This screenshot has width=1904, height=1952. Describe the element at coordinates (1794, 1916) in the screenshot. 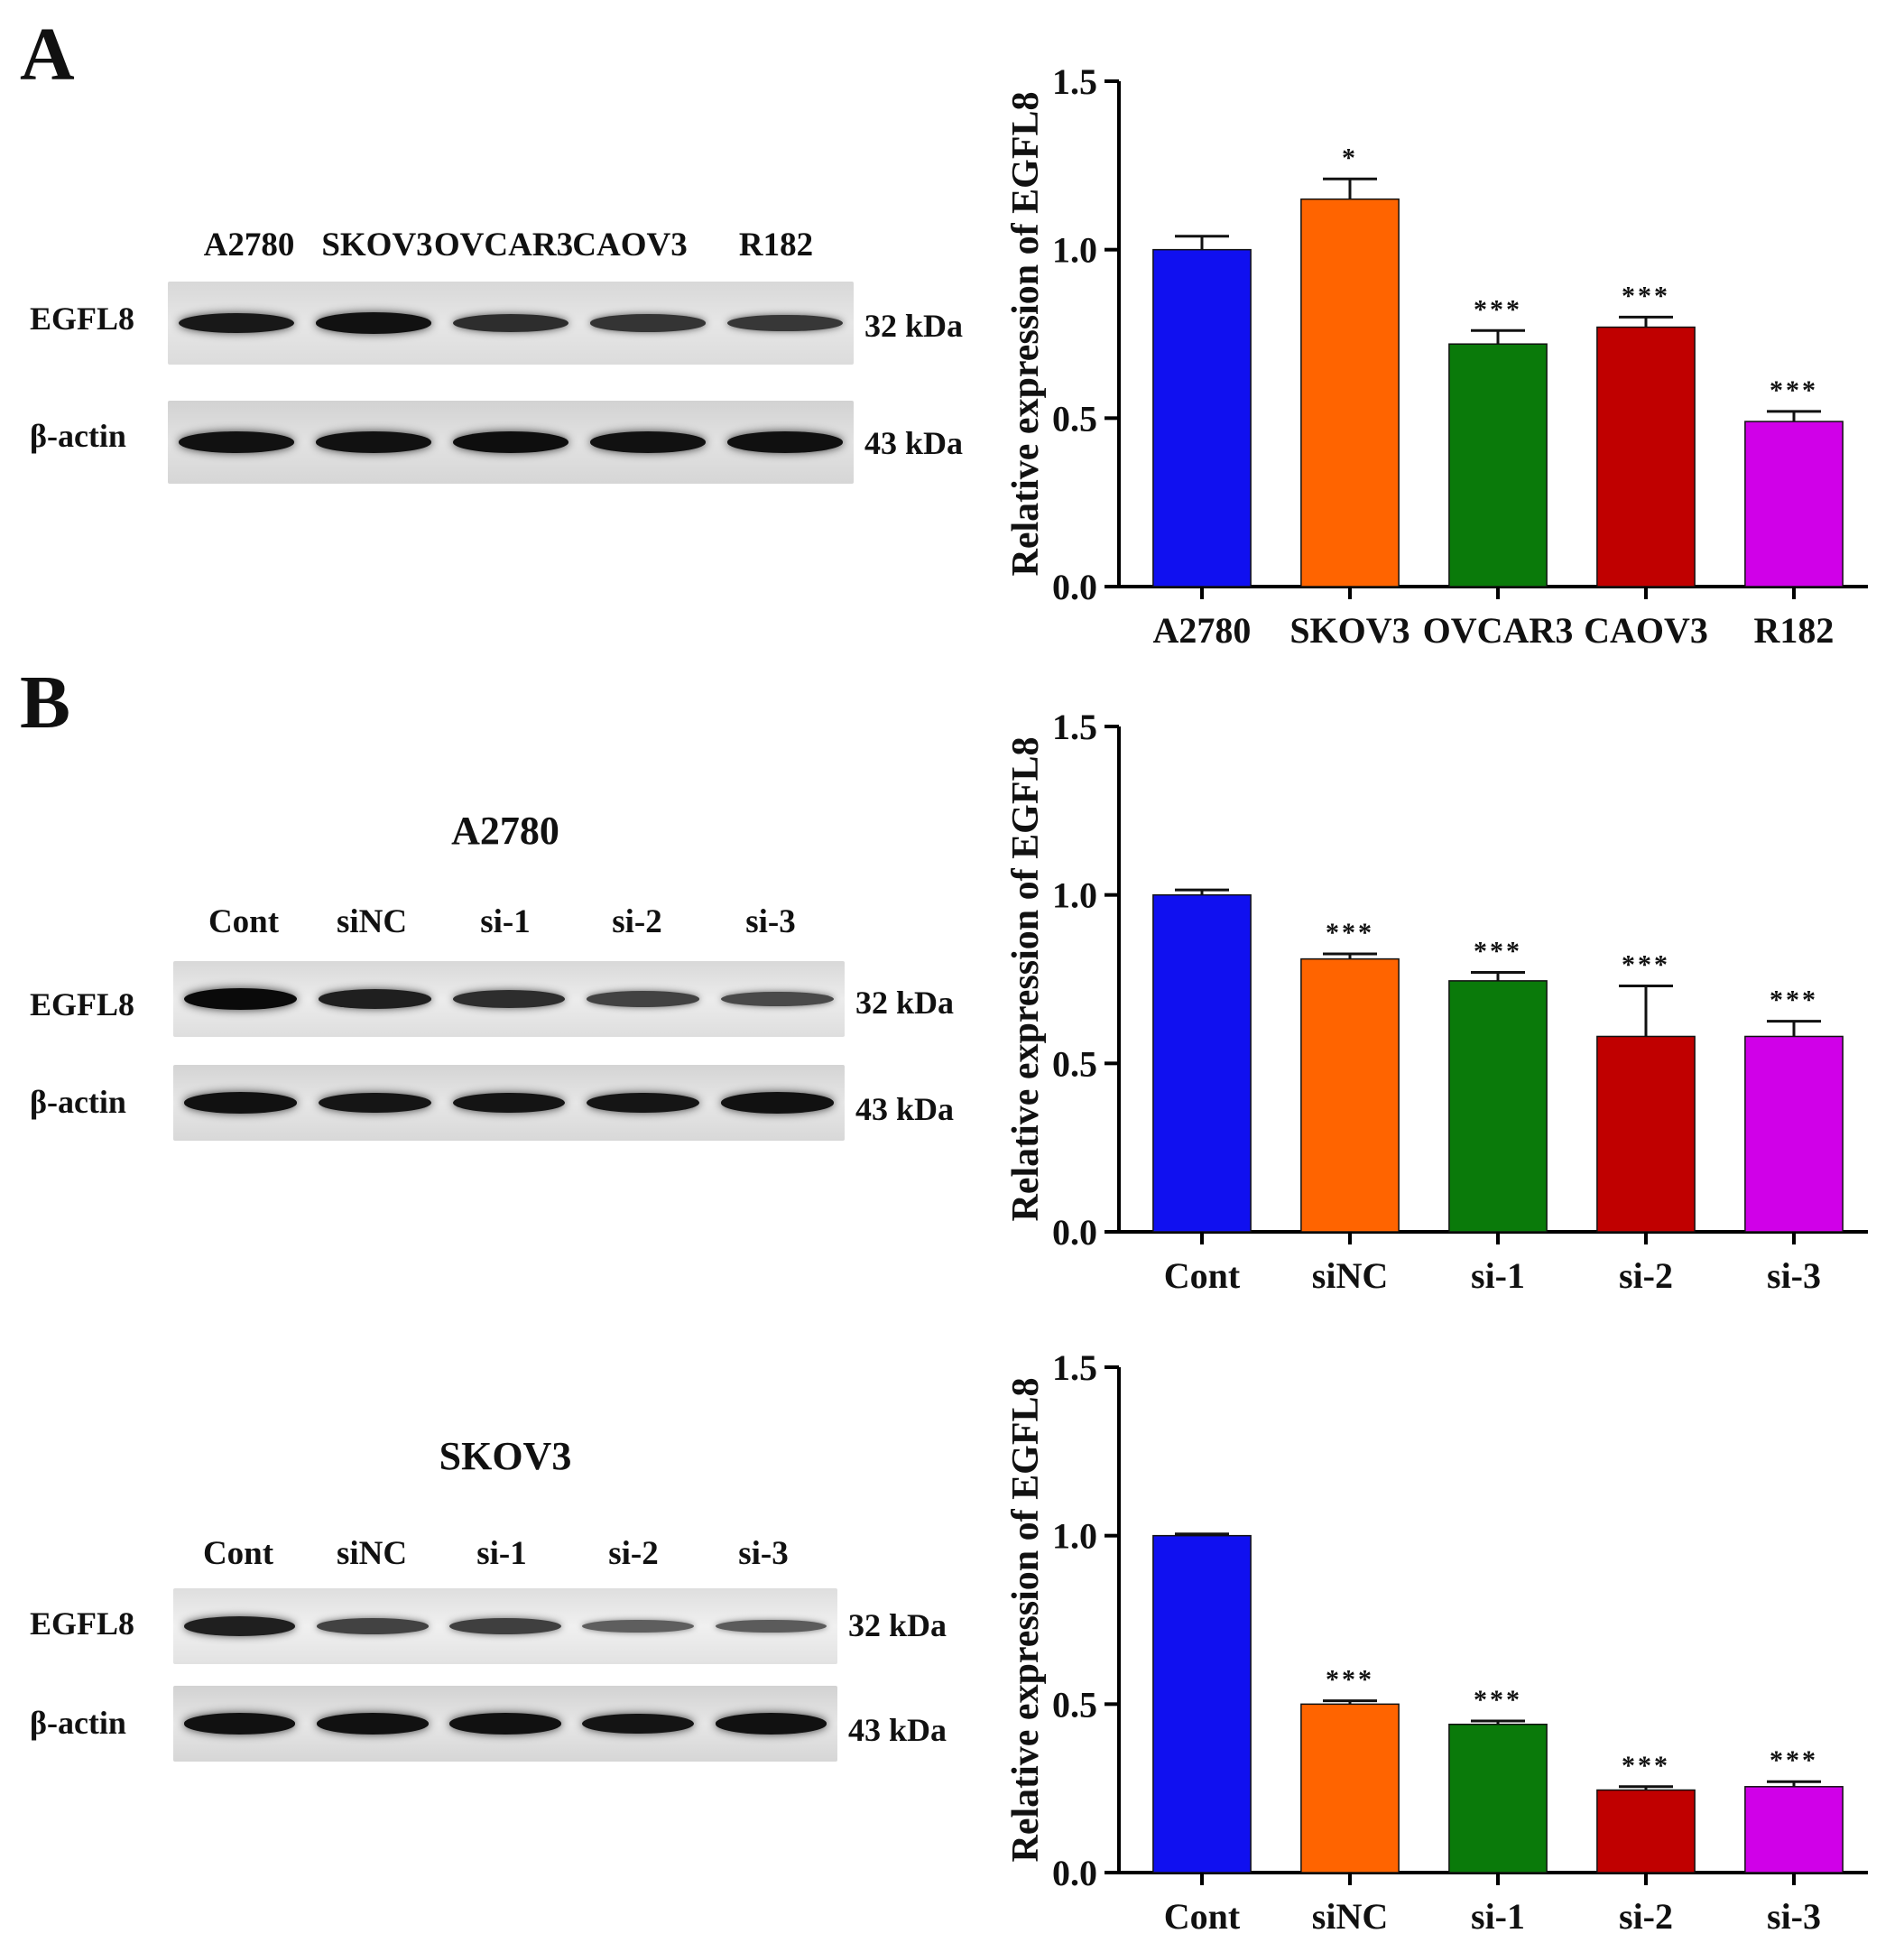

I see `x-tick-label: si-3` at that location.